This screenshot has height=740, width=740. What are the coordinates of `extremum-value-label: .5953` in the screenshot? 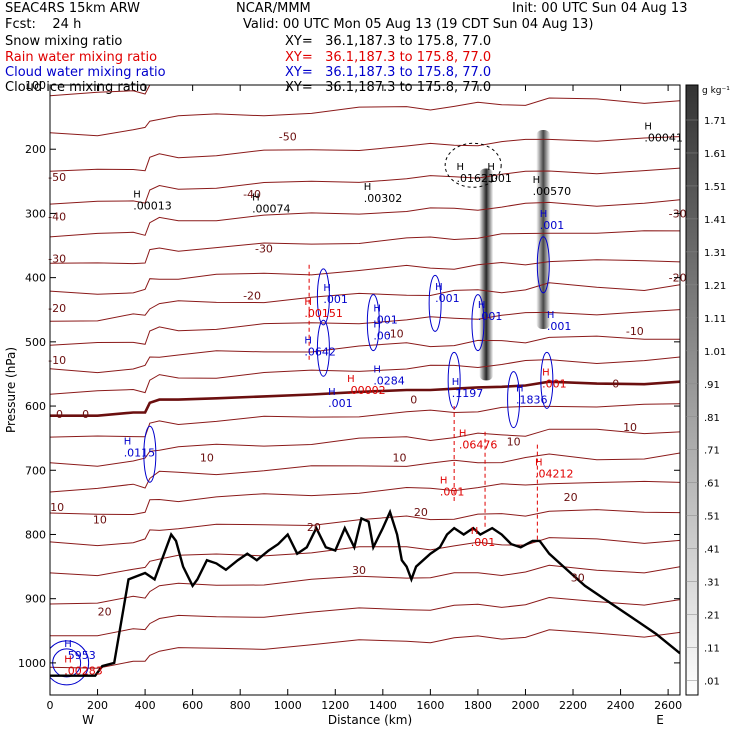 It's located at (80, 655).